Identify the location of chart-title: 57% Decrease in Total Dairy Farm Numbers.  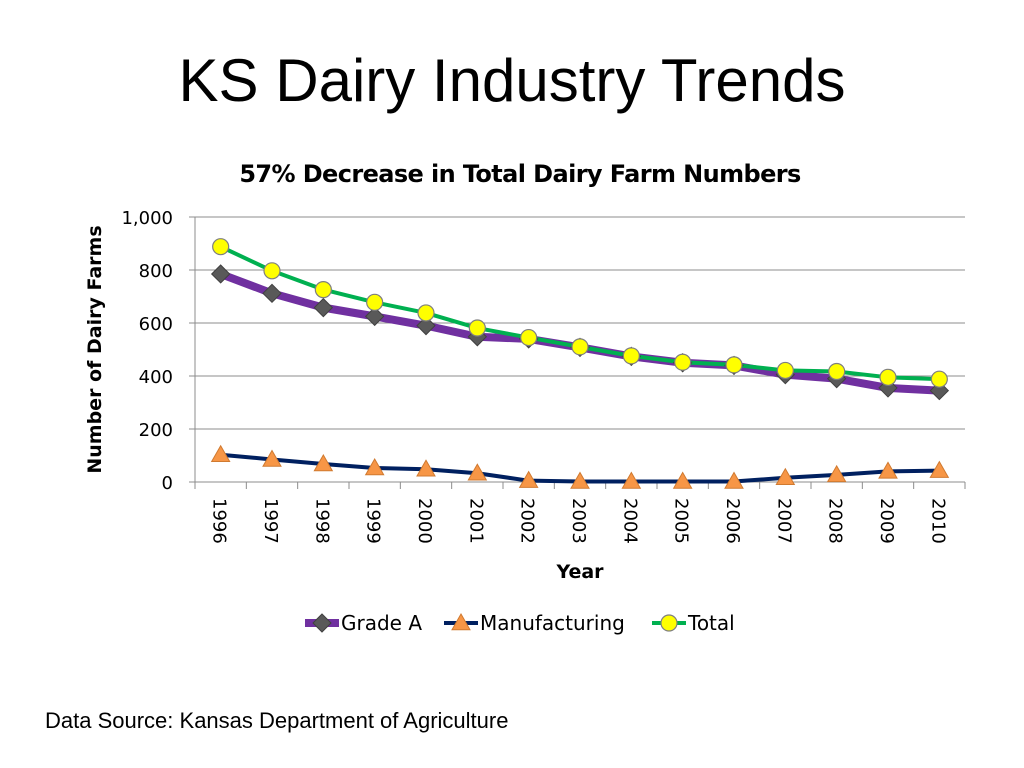
(520, 174).